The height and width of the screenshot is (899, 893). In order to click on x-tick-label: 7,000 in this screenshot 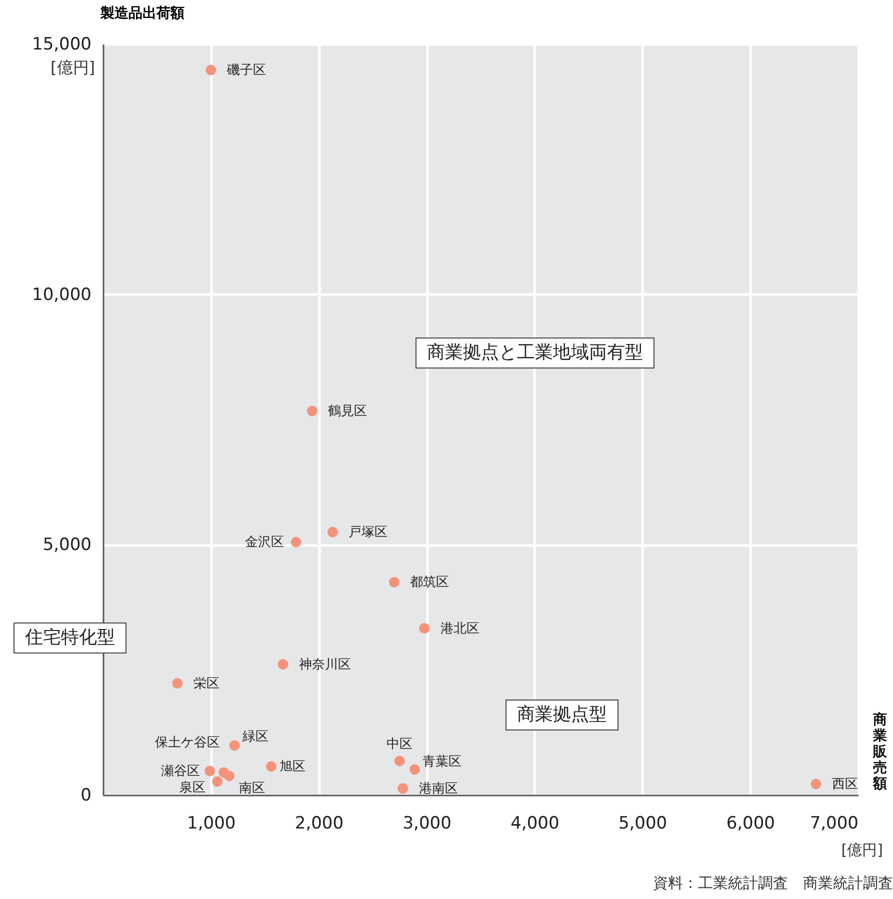, I will do `click(834, 824)`.